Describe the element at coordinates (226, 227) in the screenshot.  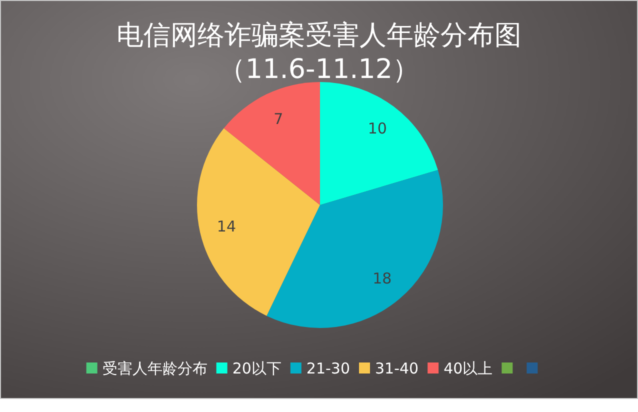
I see `data-label: 14` at that location.